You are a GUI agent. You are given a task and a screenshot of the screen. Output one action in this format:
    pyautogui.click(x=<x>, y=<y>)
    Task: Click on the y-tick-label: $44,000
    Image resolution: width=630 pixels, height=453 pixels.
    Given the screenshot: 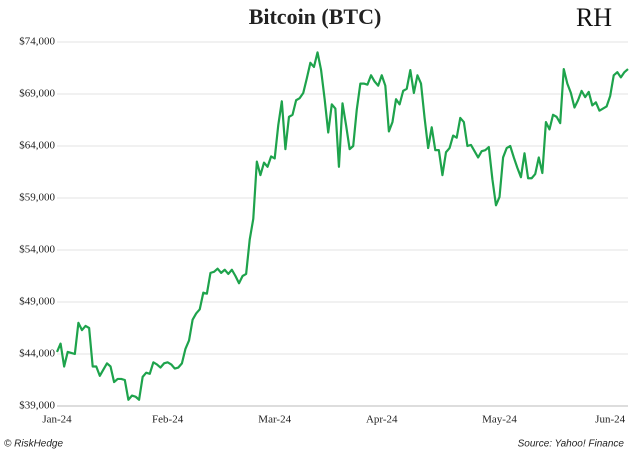 What is the action you would take?
    pyautogui.click(x=37, y=354)
    